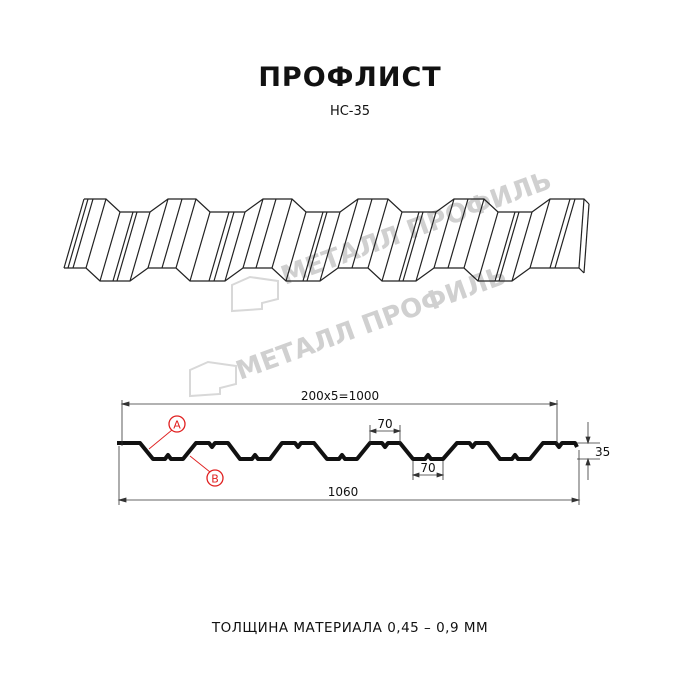 This screenshot has height=700, width=700. What do you see at coordinates (177, 425) in the screenshot?
I see `svg-text: A` at bounding box center [177, 425].